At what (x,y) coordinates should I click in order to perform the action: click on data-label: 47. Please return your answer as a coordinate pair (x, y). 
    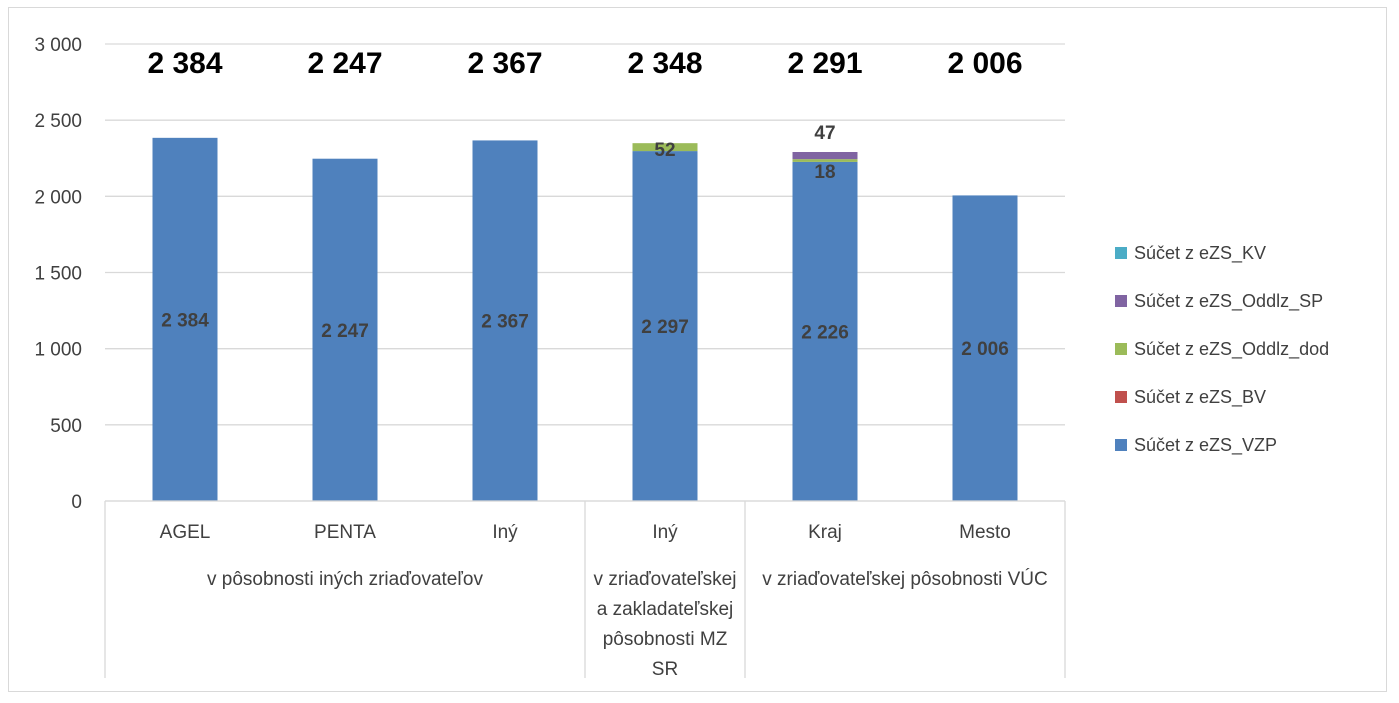
    Looking at the image, I should click on (824, 133).